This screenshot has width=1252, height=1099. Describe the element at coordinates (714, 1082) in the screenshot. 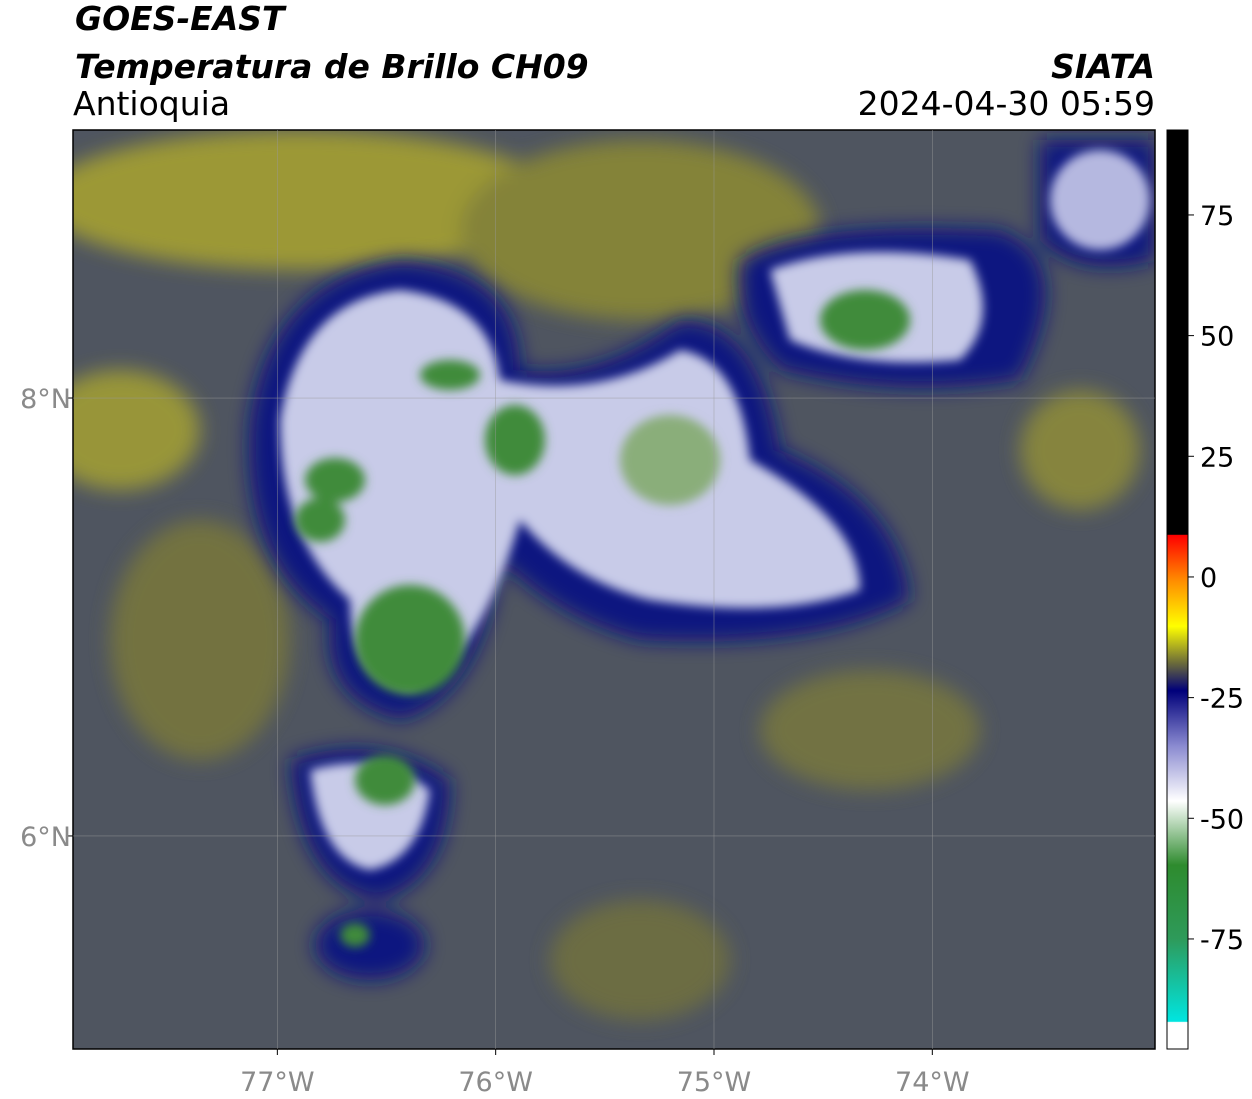

I see `x-tick-label: 75°W` at that location.